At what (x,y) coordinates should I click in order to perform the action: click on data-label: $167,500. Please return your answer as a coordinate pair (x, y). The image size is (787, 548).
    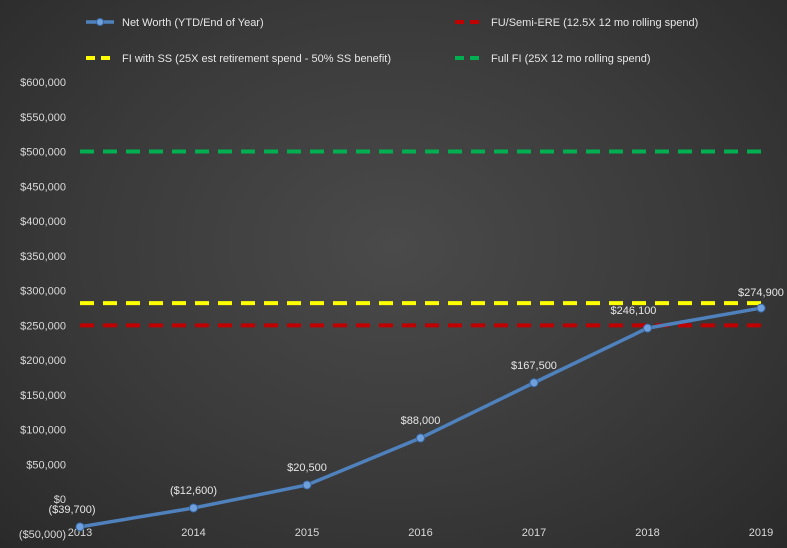
    Looking at the image, I should click on (534, 366).